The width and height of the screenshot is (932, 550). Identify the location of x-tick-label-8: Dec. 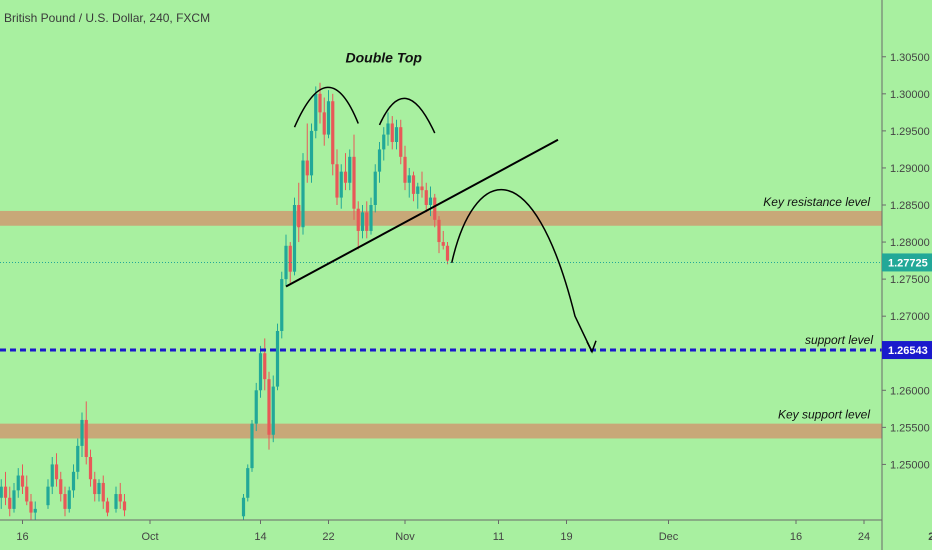
(669, 537).